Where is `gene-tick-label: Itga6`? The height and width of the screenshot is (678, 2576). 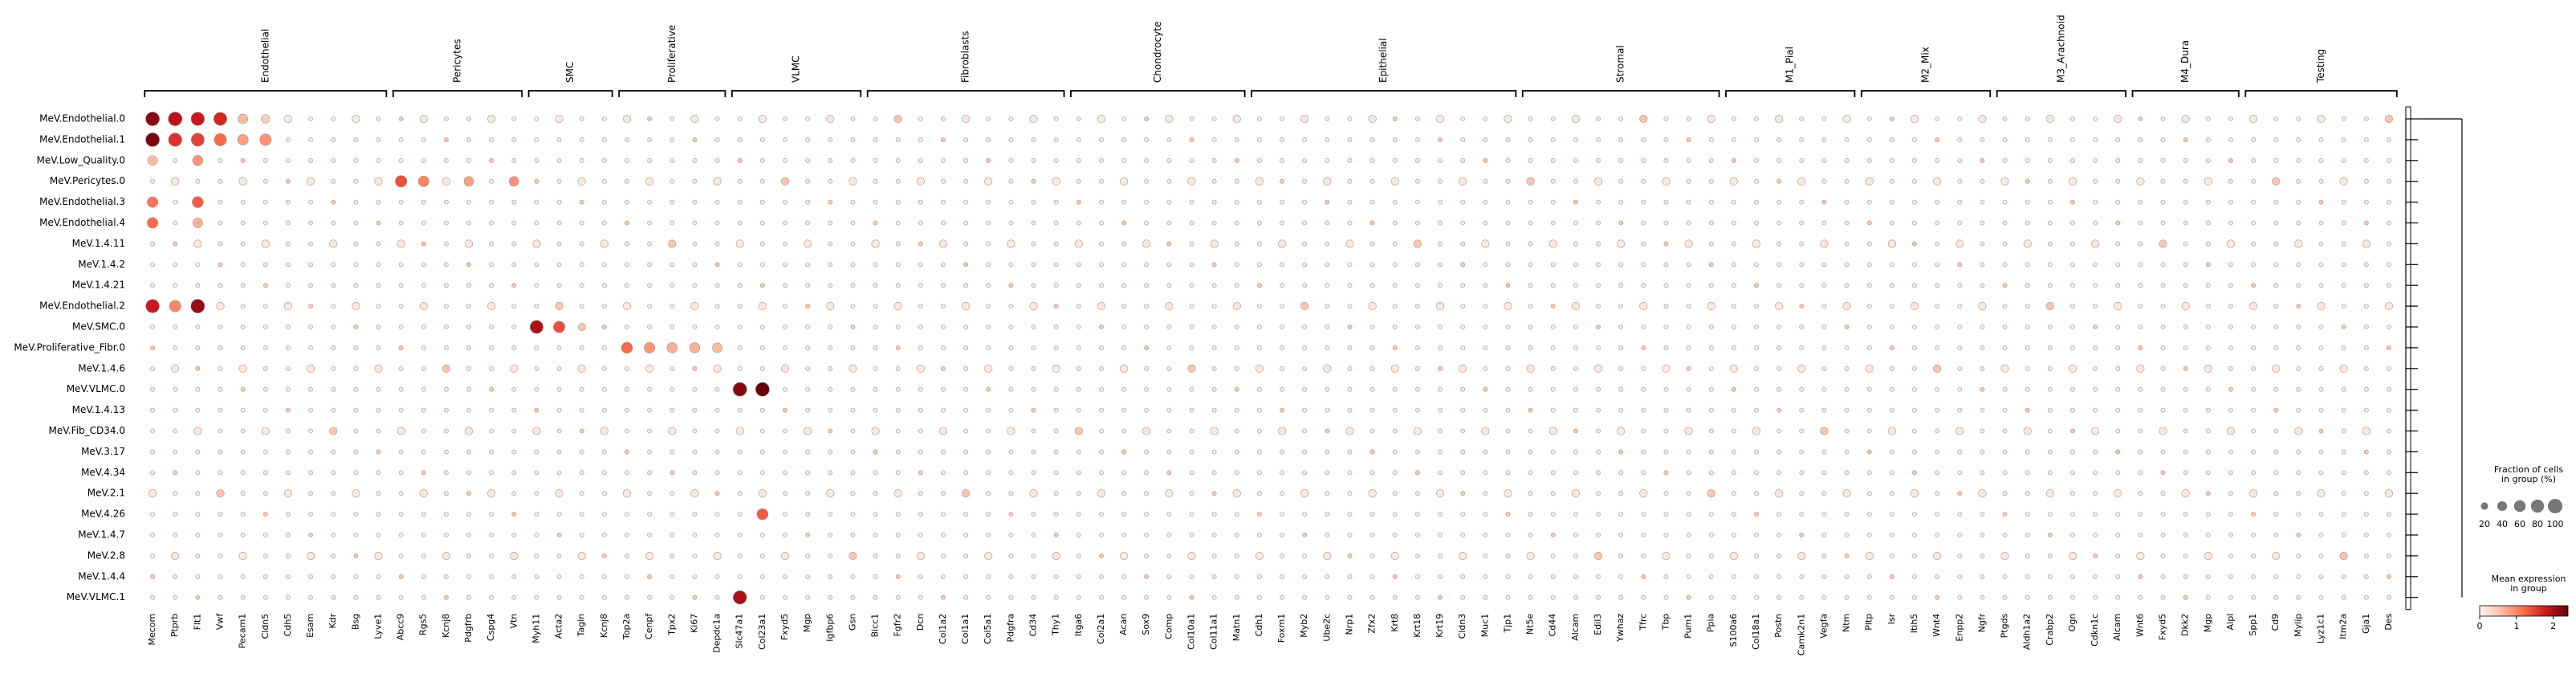 gene-tick-label: Itga6 is located at coordinates (1078, 625).